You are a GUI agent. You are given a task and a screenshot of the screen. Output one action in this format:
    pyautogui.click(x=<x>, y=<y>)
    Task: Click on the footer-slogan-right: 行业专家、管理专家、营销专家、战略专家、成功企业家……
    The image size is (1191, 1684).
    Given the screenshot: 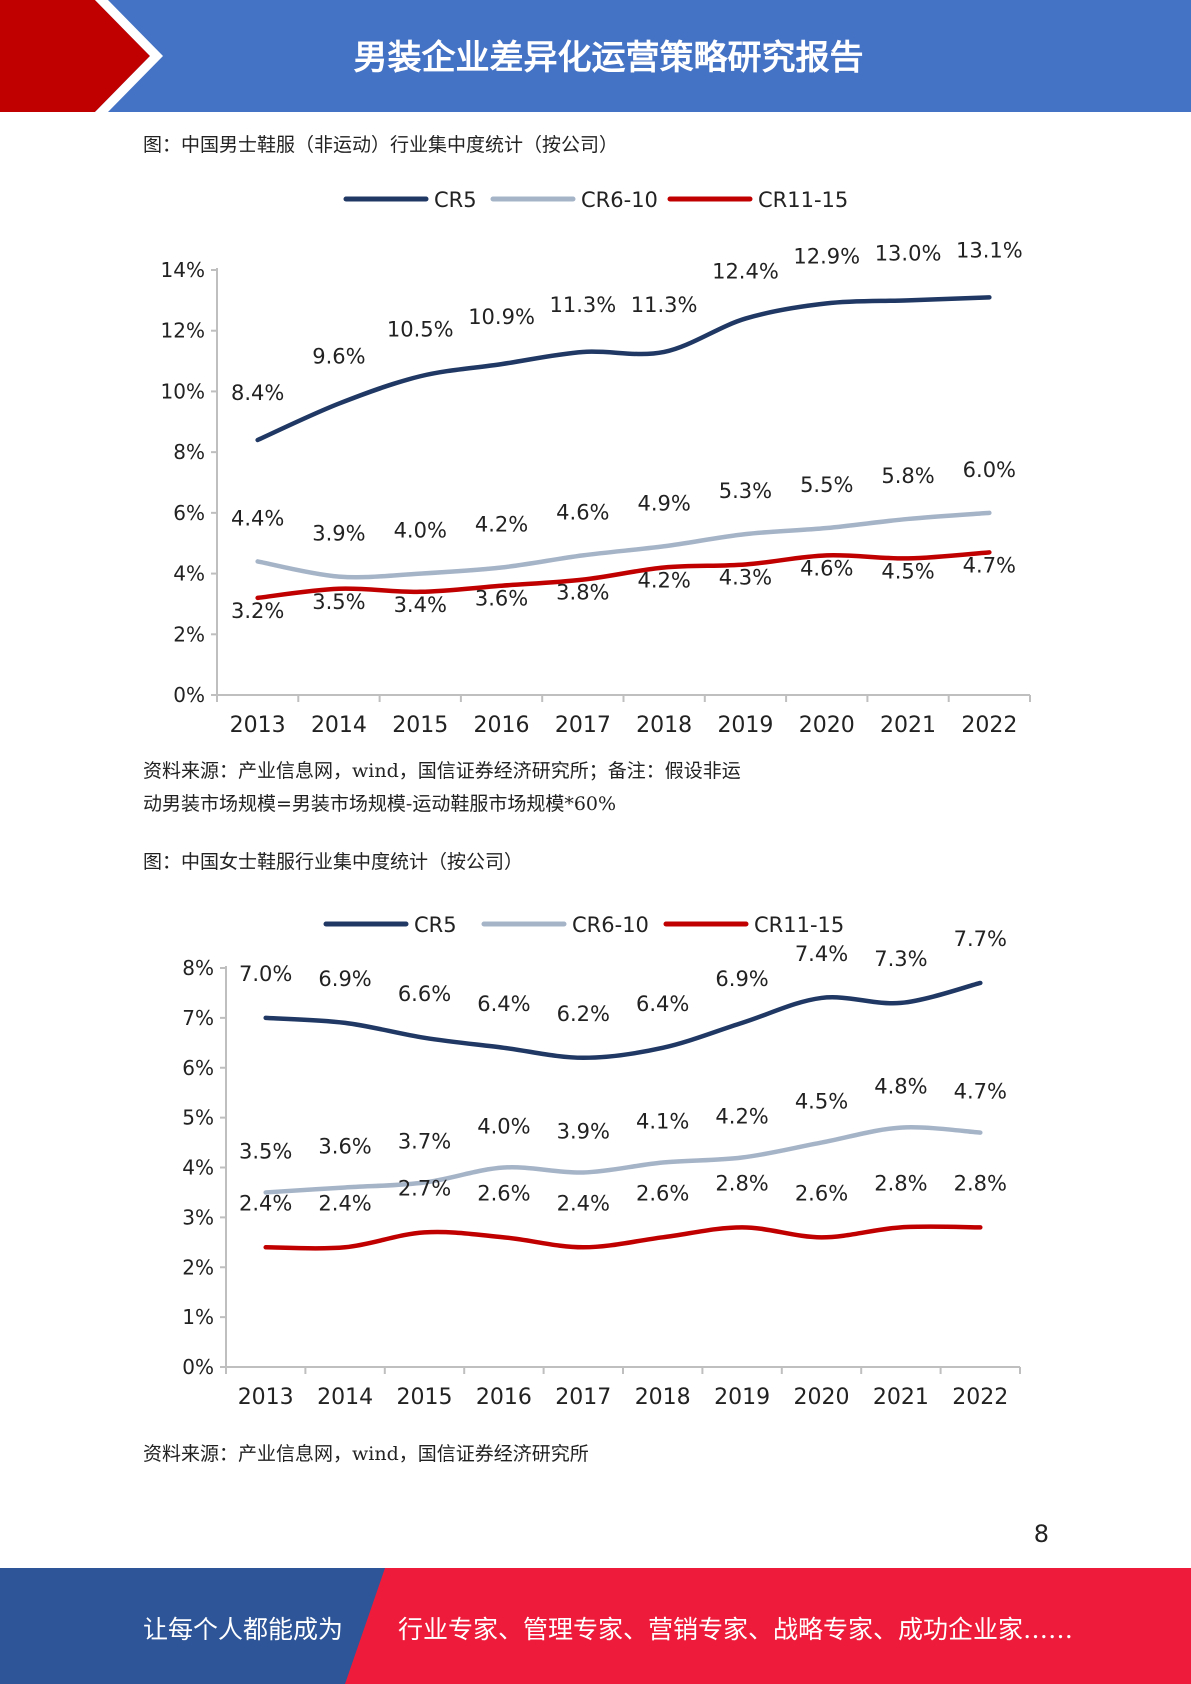 What is the action you would take?
    pyautogui.click(x=736, y=1629)
    